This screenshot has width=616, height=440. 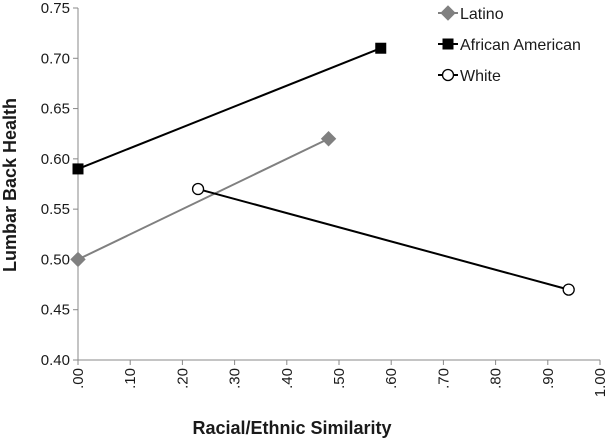 I want to click on series-line-white, so click(x=383, y=239).